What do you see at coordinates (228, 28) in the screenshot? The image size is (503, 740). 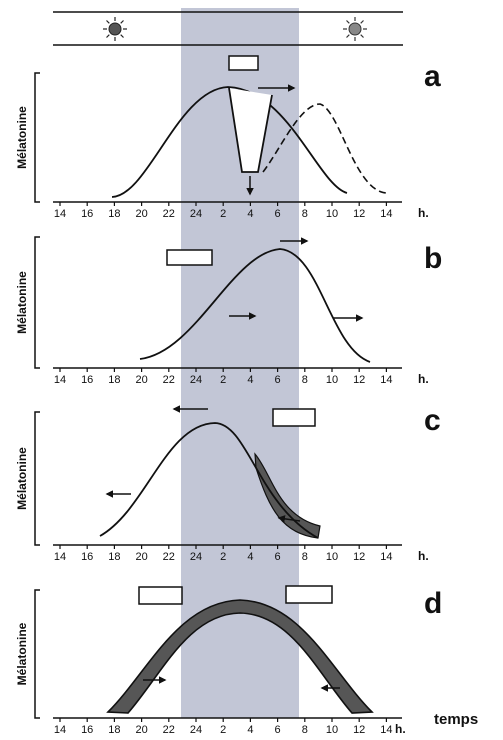 I see `day-night-bar` at bounding box center [228, 28].